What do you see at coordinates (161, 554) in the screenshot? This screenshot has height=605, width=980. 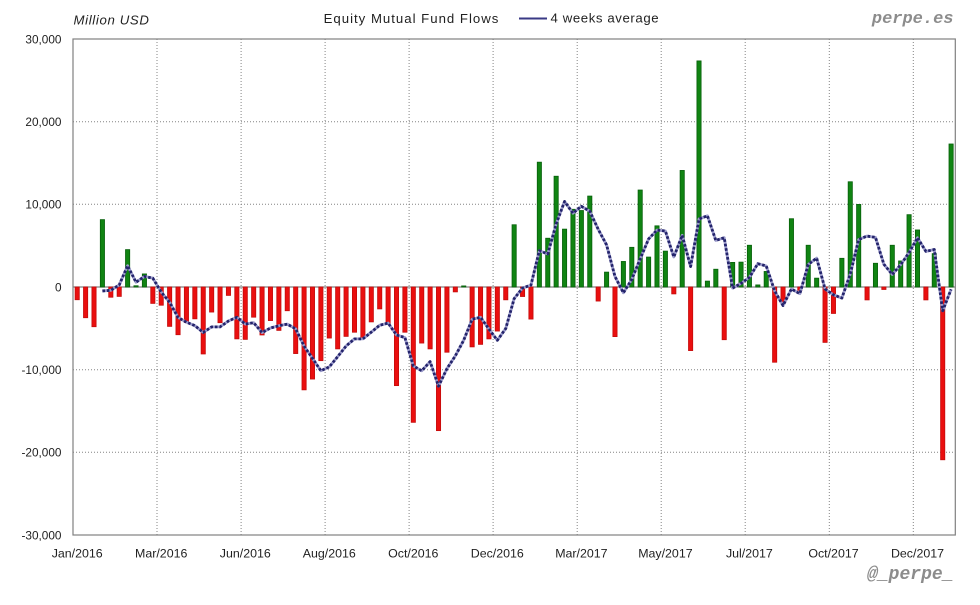 I see `svg-text: Mar/2016` at bounding box center [161, 554].